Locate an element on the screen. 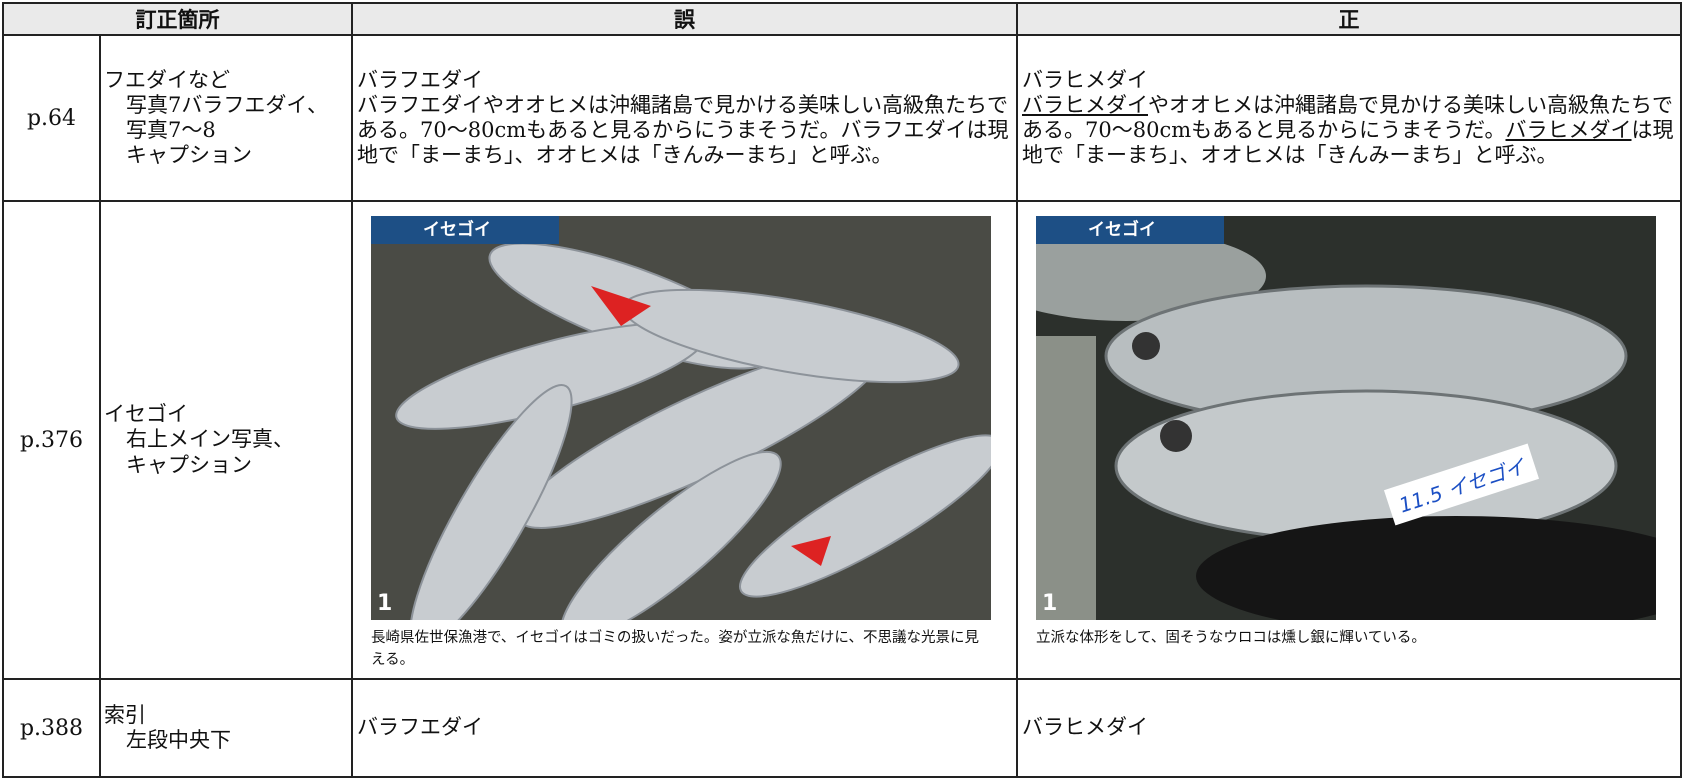 The image size is (1682, 783). row: p.388 索引 左段中央下 バラフエダイ バラヒメダイ is located at coordinates (842, 728).